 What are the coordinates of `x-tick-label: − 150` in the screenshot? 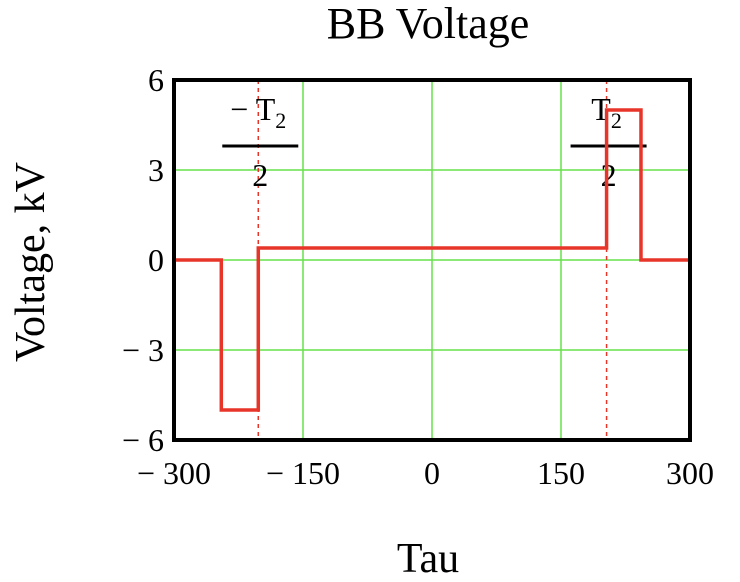 It's located at (303, 473).